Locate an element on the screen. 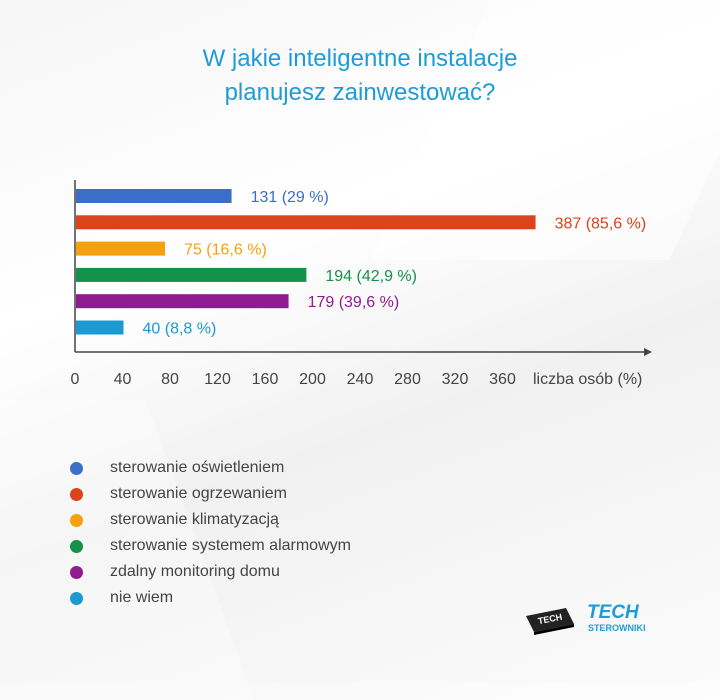 Image resolution: width=720 pixels, height=700 pixels. legend-label: sterowanie oświetleniem is located at coordinates (197, 467).